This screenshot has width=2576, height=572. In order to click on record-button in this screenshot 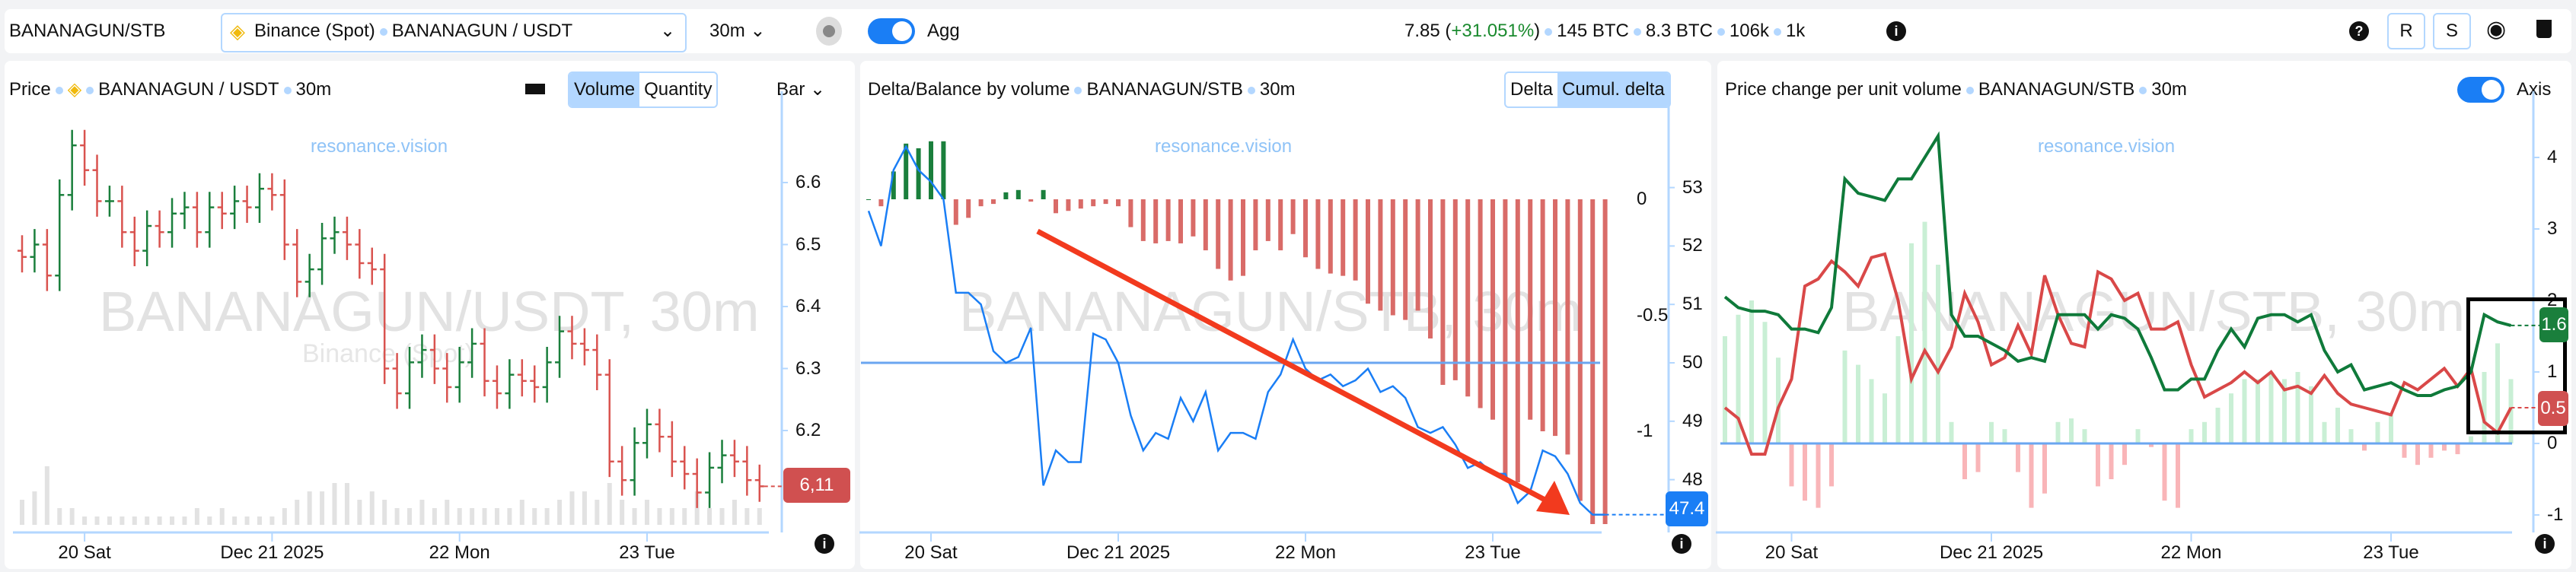, I will do `click(829, 31)`.